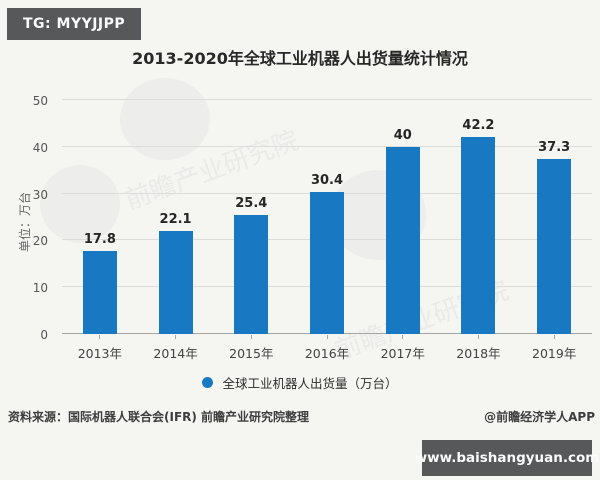 The height and width of the screenshot is (480, 600). Describe the element at coordinates (44, 335) in the screenshot. I see `y-tick-label: 0` at that location.